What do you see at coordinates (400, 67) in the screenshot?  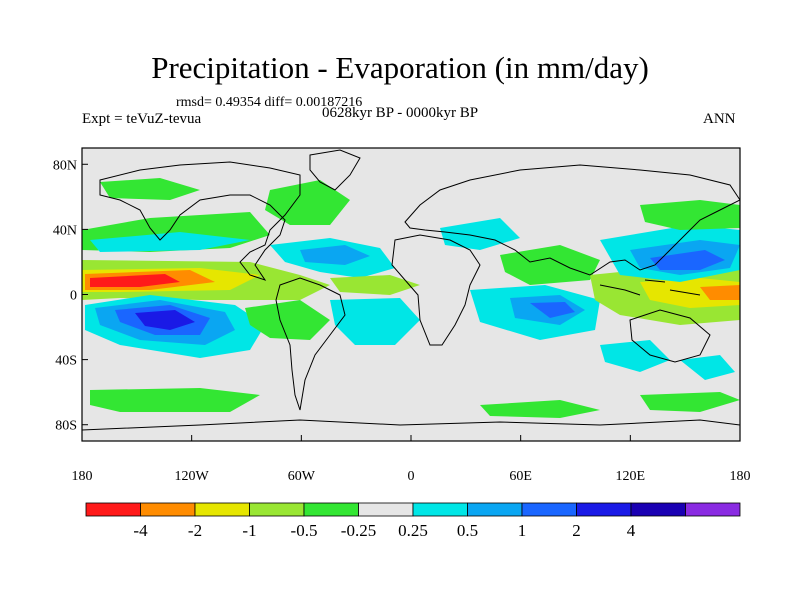 I see `plot-title: Precipitation - Evaporation (in mm/day)` at bounding box center [400, 67].